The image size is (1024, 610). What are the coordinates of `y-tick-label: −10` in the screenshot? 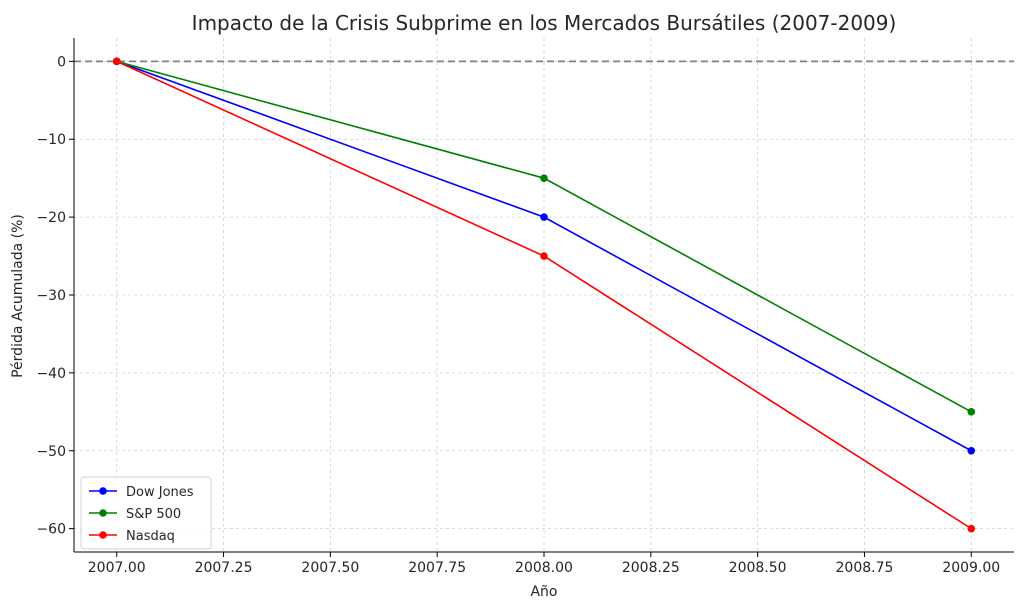 It's located at (51, 140).